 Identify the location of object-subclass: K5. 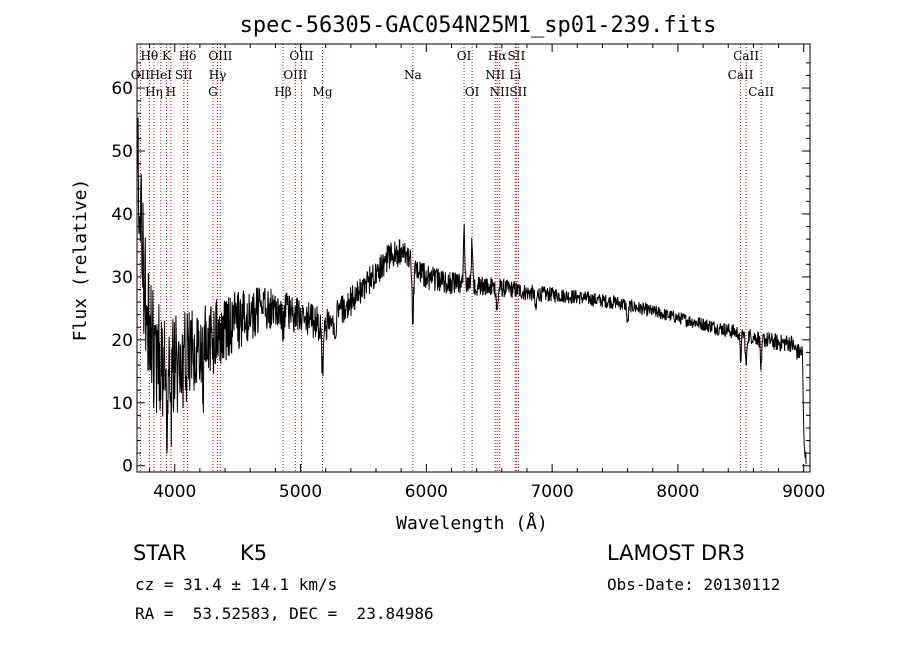
(254, 553).